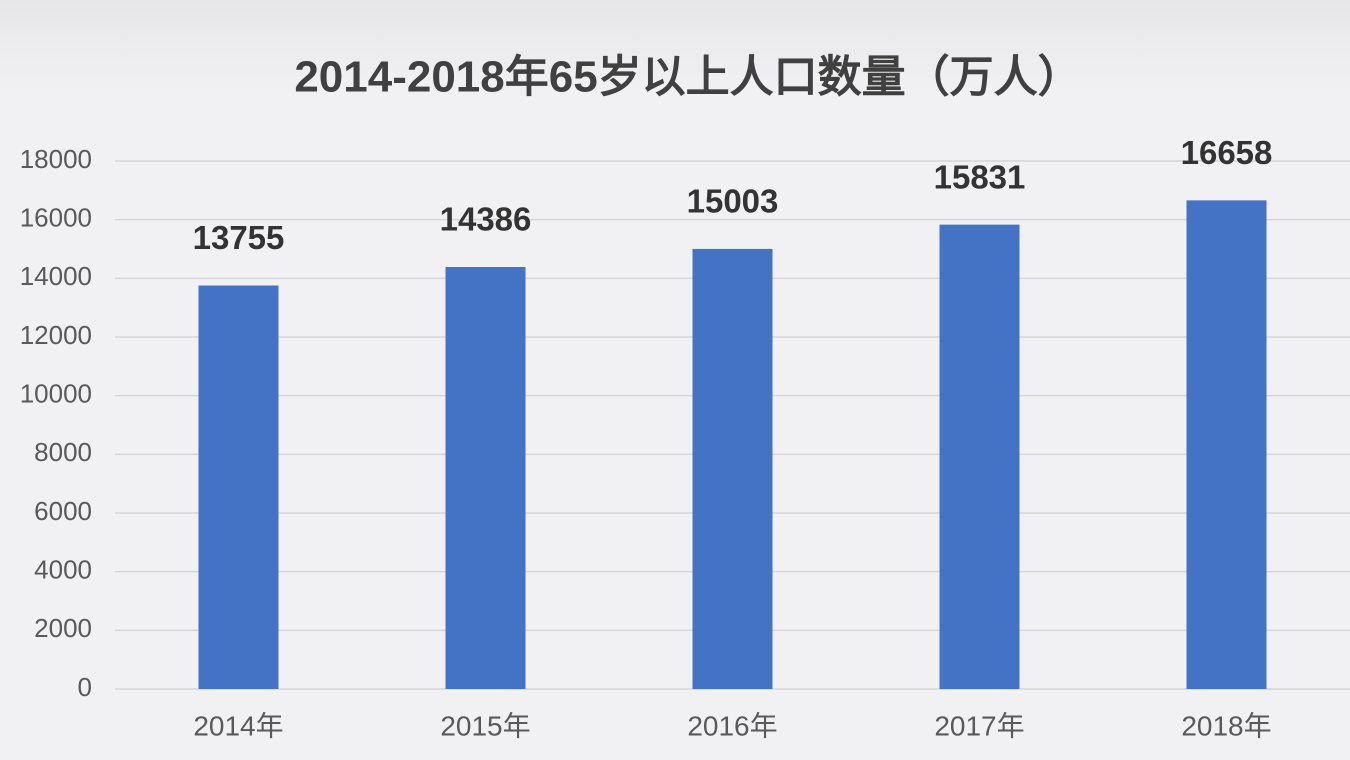  I want to click on y-tick-label: 6000, so click(63, 511).